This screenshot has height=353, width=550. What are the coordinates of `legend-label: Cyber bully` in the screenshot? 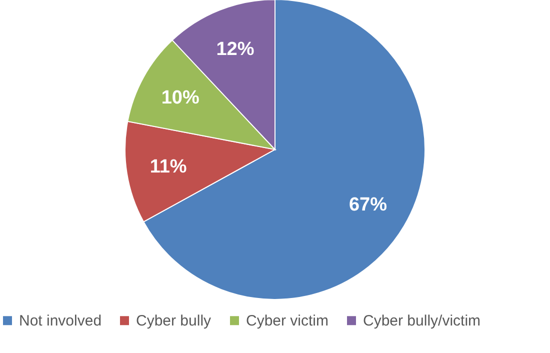 It's located at (174, 321).